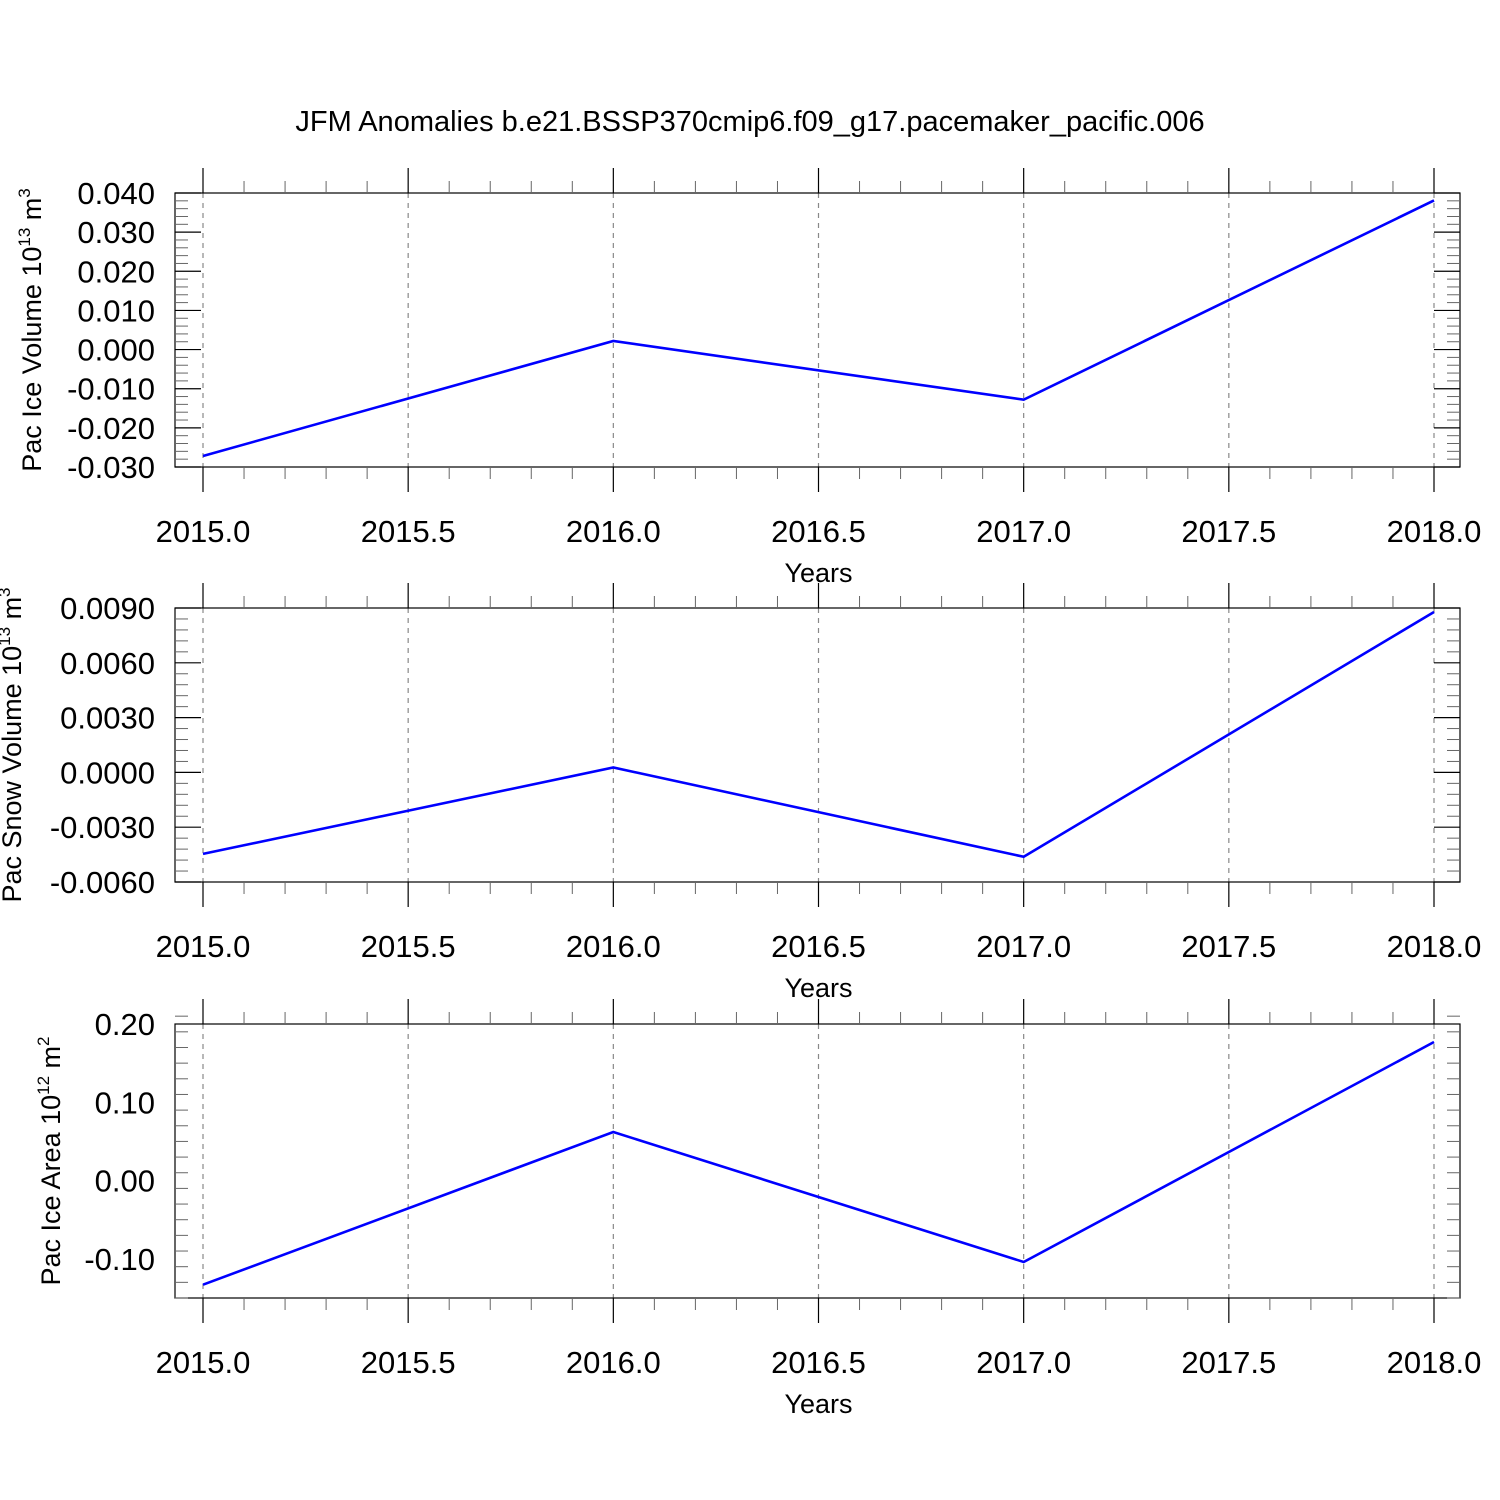  Describe the element at coordinates (107, 608) in the screenshot. I see `y-tick-label: 0.0090` at that location.